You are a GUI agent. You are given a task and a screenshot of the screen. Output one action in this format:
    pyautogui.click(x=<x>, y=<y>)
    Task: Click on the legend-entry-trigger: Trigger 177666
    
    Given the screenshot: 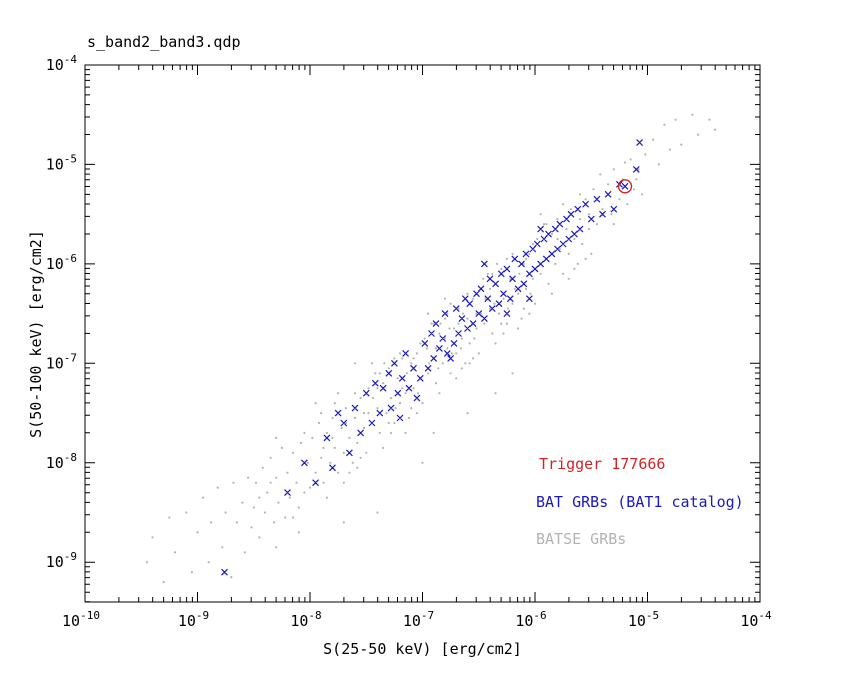 What is the action you would take?
    pyautogui.click(x=602, y=464)
    